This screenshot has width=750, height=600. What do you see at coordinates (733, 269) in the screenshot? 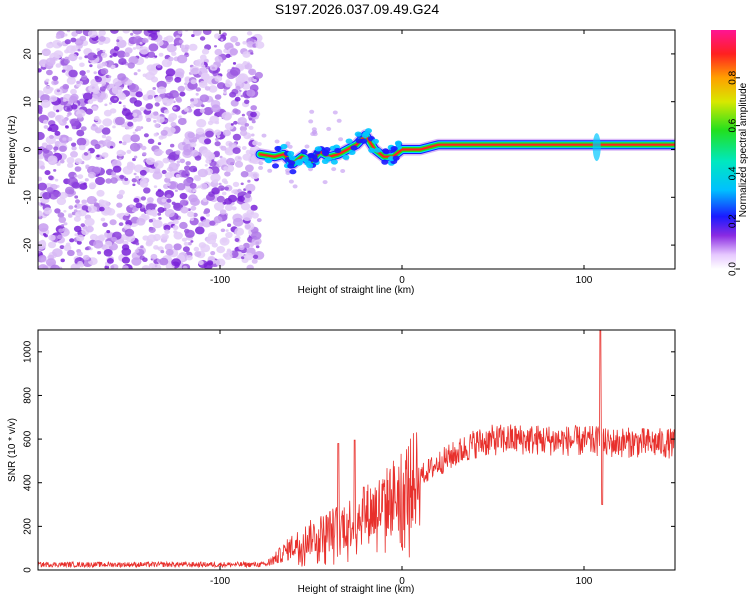
I see `colorbar-tick-label: 0.0` at bounding box center [733, 269].